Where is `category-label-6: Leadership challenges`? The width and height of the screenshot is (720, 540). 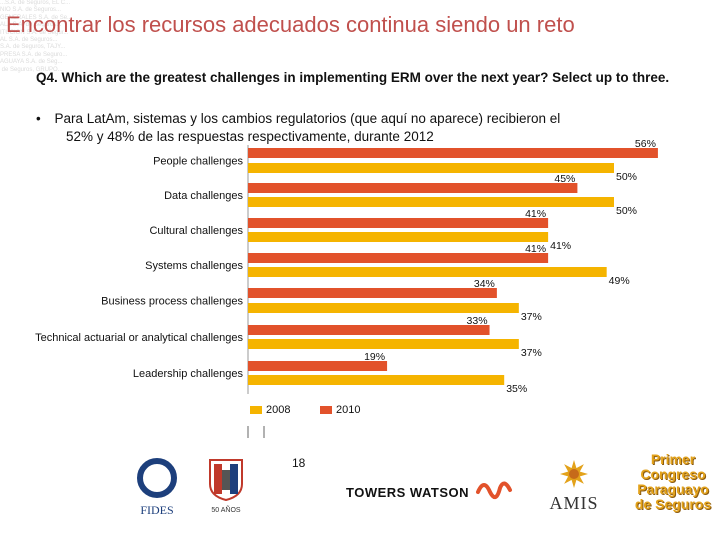 category-label-6: Leadership challenges is located at coordinates (188, 374).